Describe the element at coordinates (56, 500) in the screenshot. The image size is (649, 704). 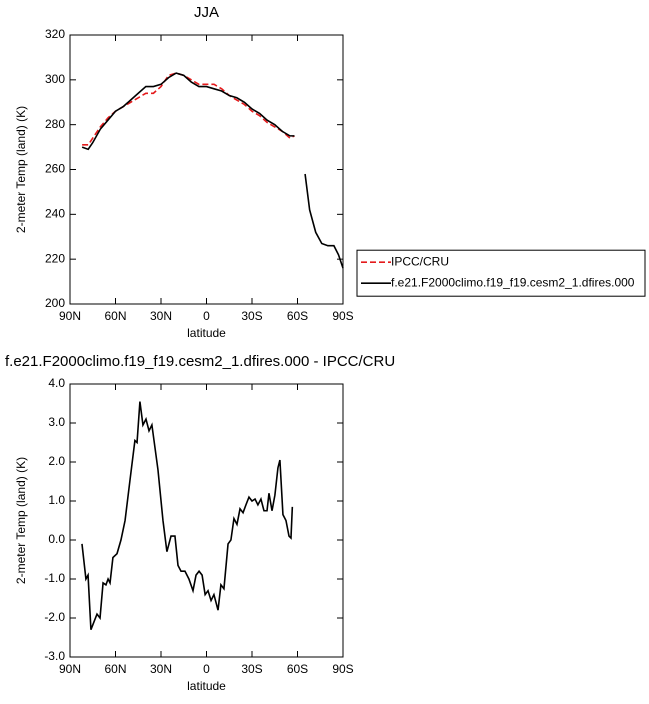
I see `y-tick-label: 1.0` at that location.